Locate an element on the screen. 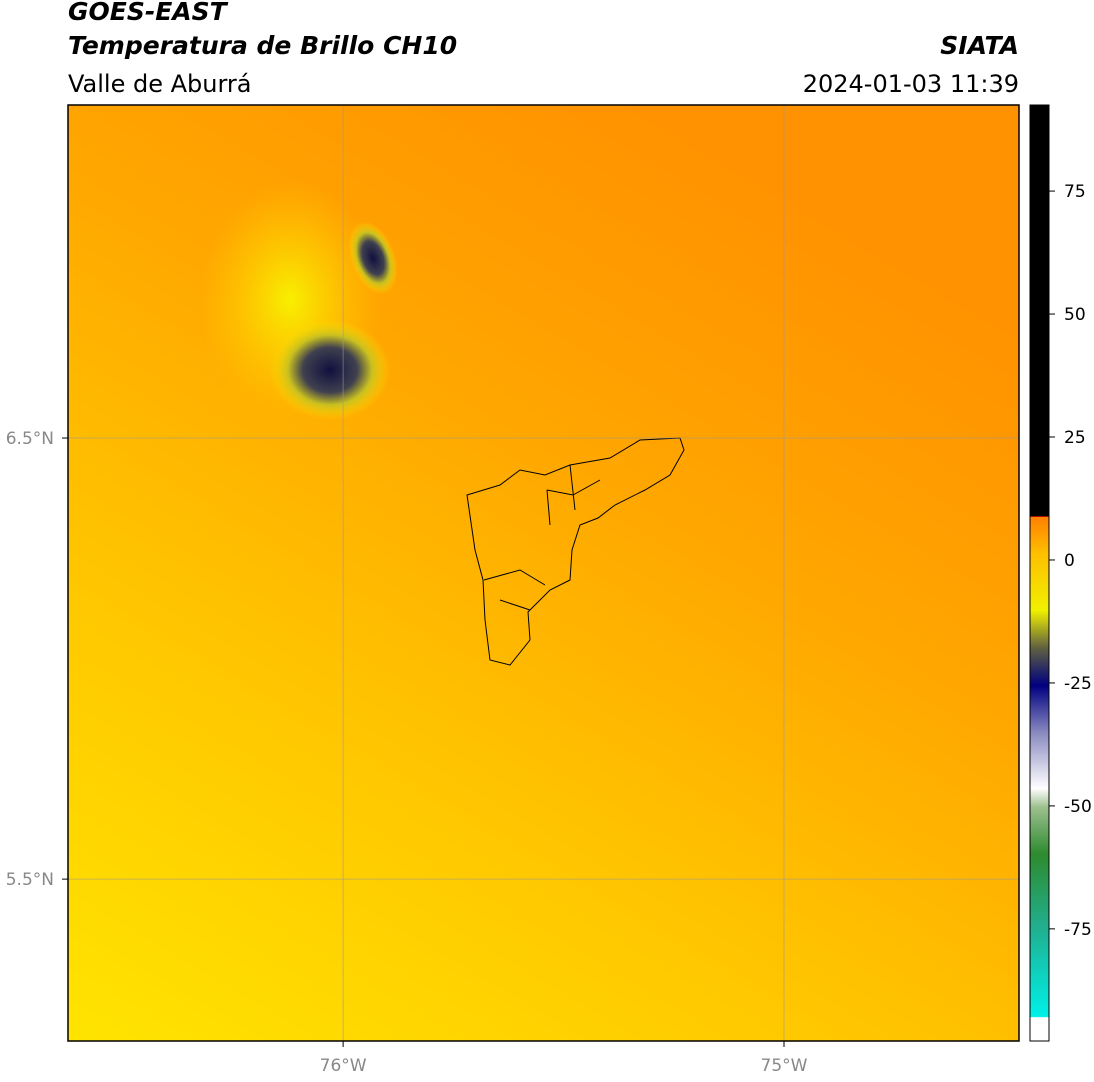 This screenshot has width=1094, height=1082. colorbar-tick-label: -50 is located at coordinates (1078, 807).